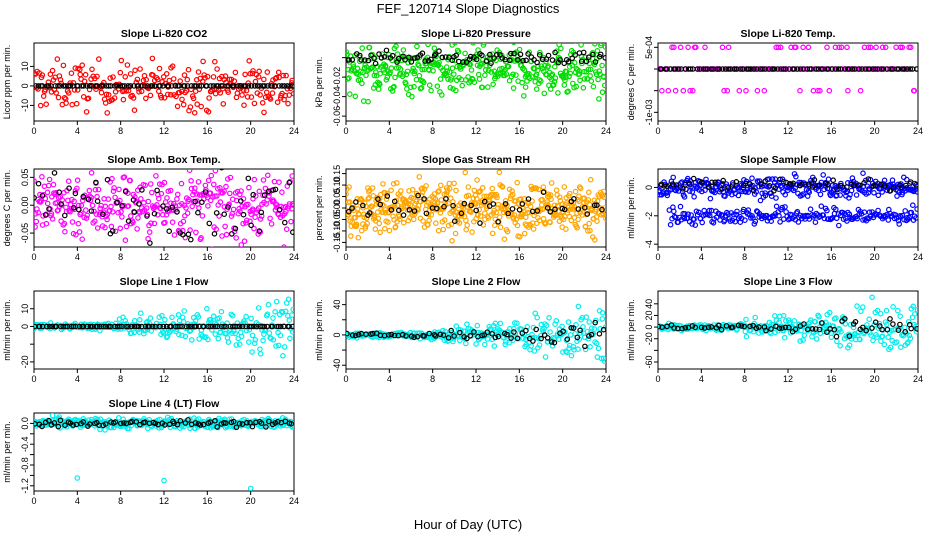 Image resolution: width=936 pixels, height=540 pixels. Describe the element at coordinates (631, 208) in the screenshot. I see `y-axis-label: ml/min per min.` at that location.